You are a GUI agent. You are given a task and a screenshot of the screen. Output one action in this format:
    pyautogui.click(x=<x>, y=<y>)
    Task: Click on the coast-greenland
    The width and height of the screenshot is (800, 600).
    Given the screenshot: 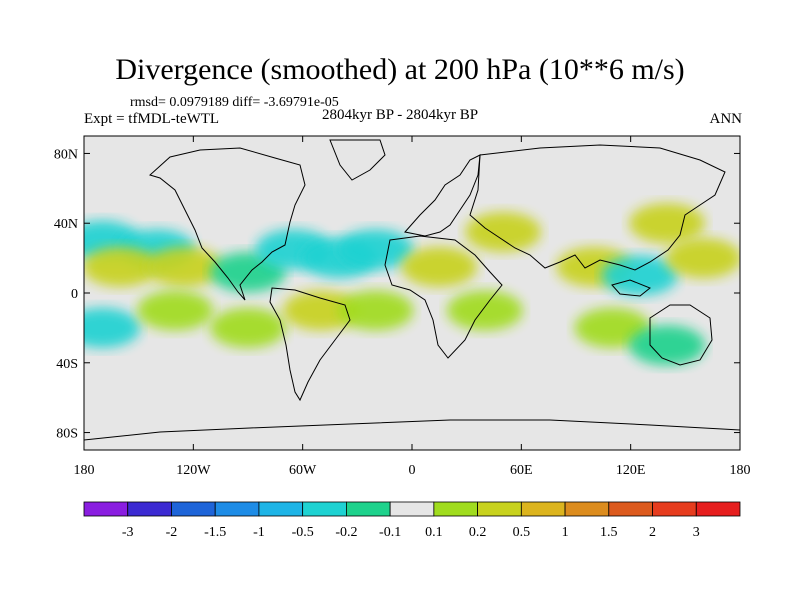 What is the action you would take?
    pyautogui.click(x=357, y=160)
    